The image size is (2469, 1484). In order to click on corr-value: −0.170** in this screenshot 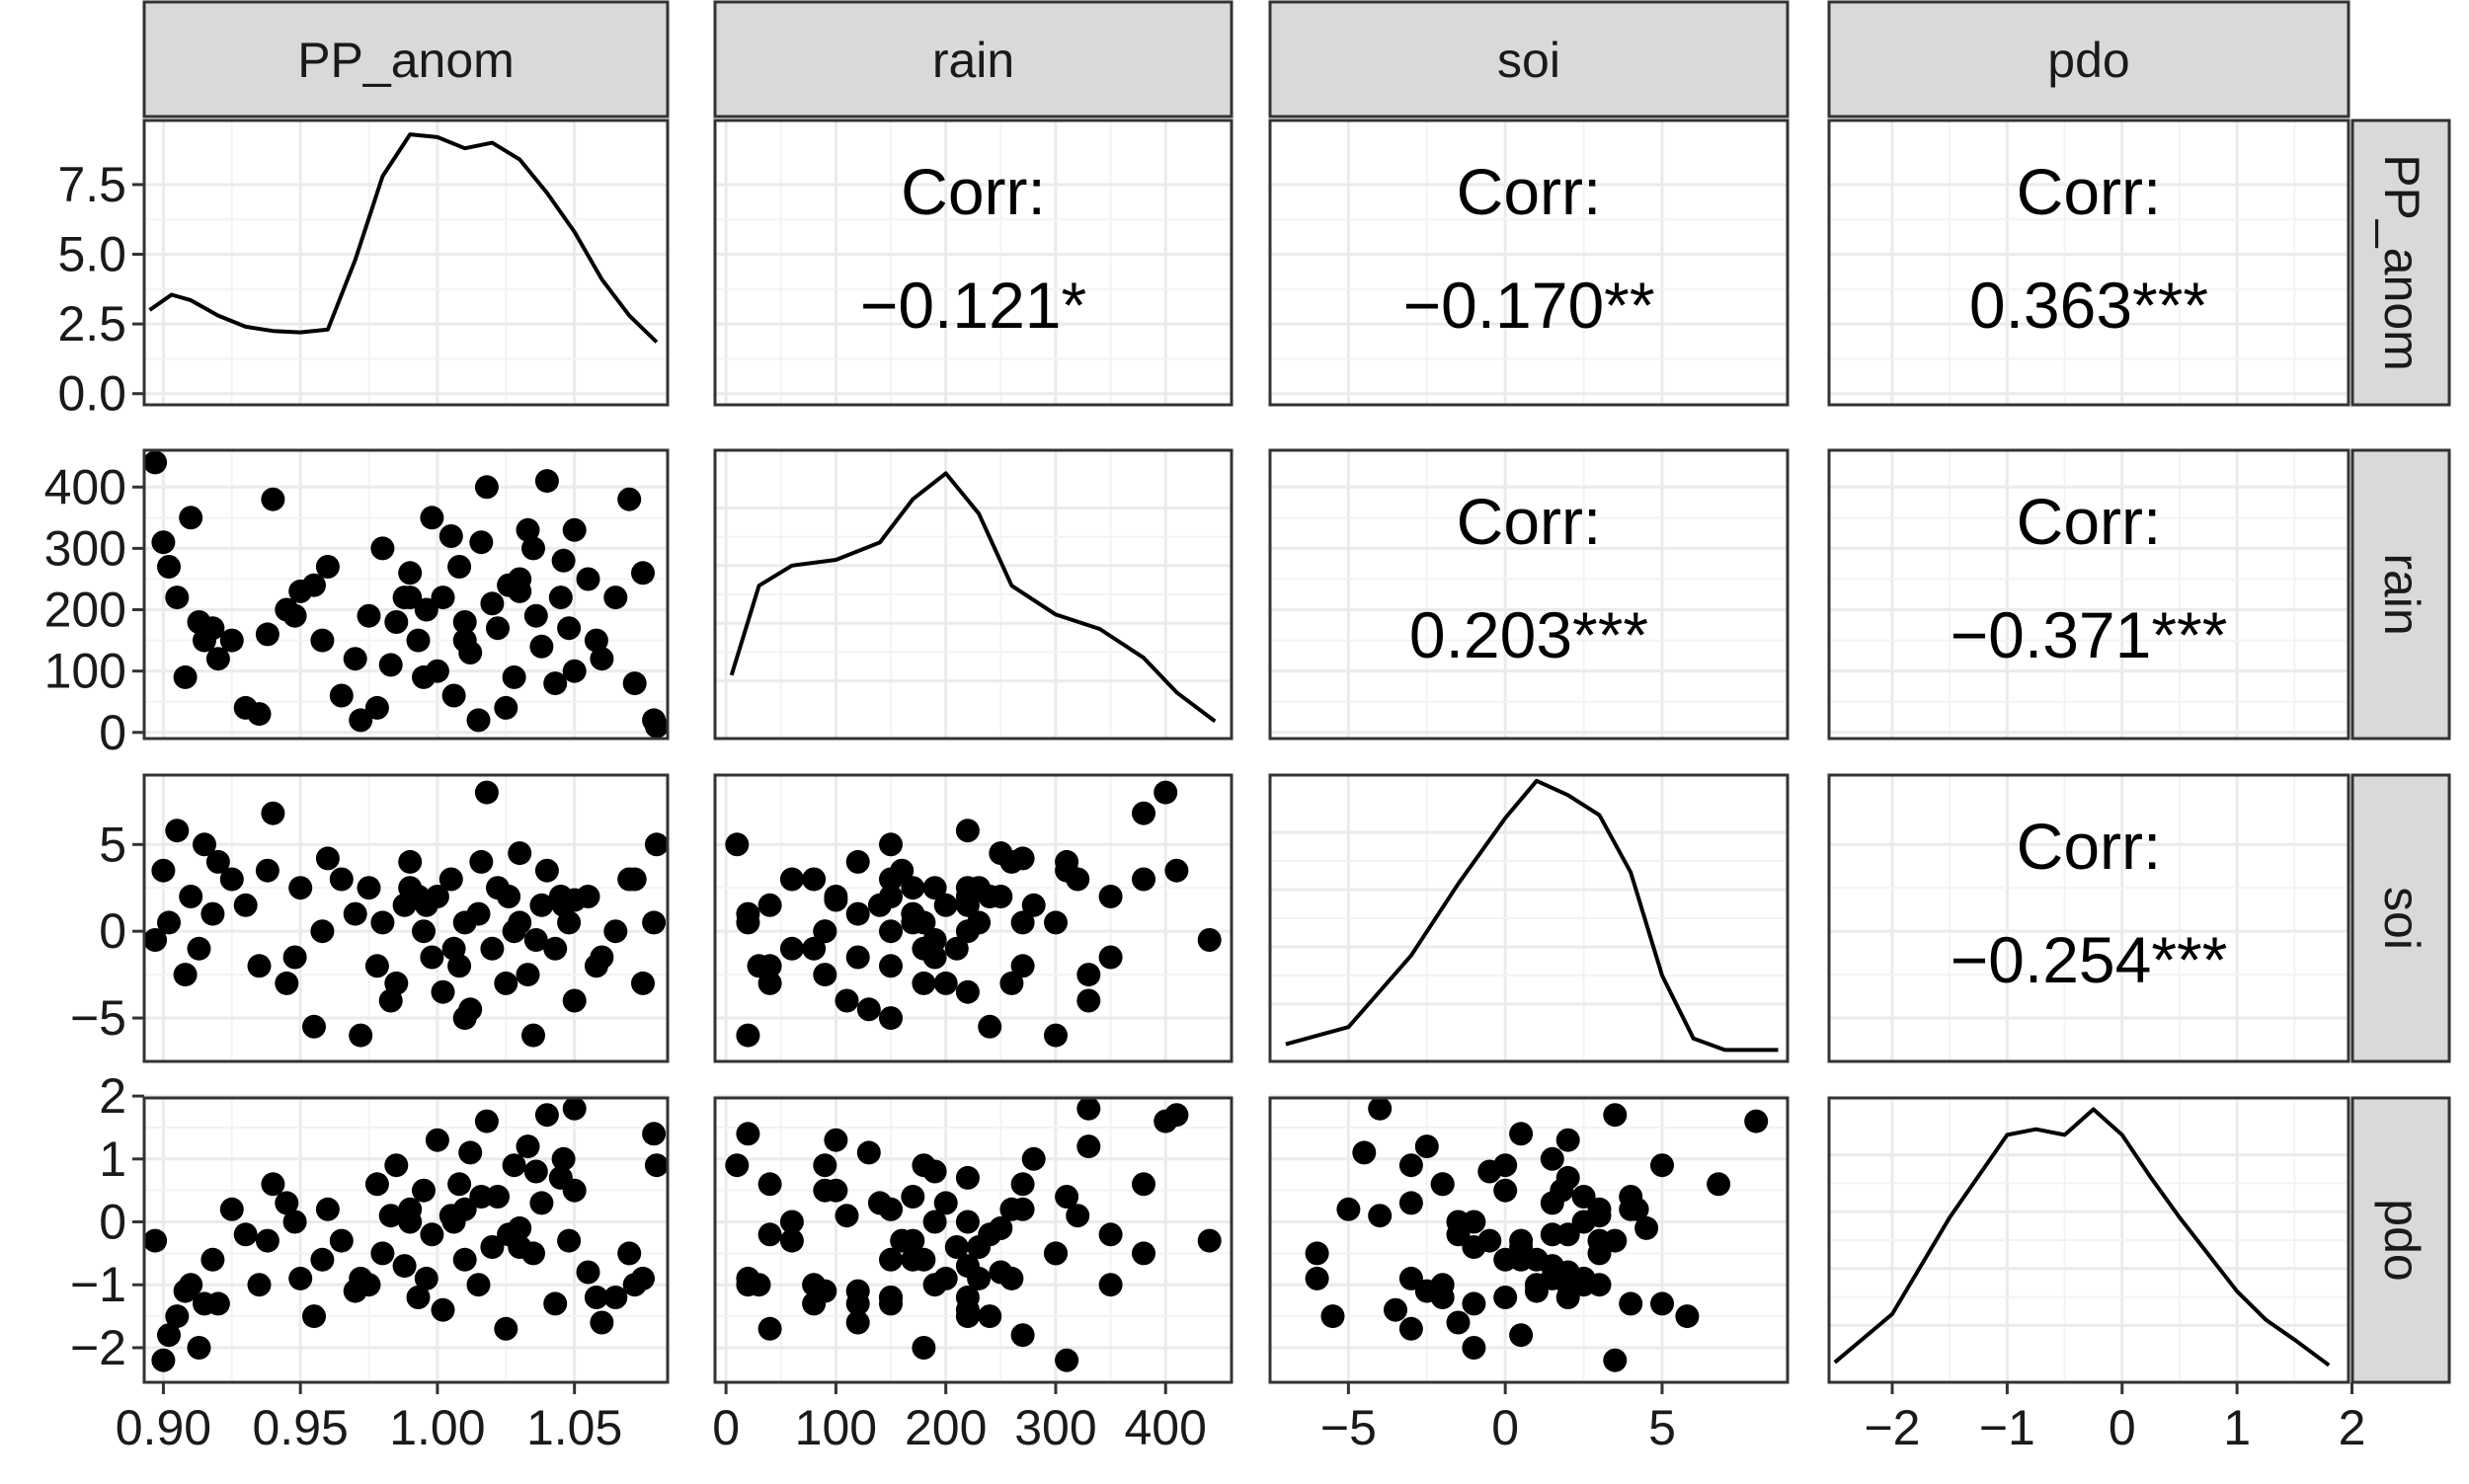, I will do `click(1528, 306)`.